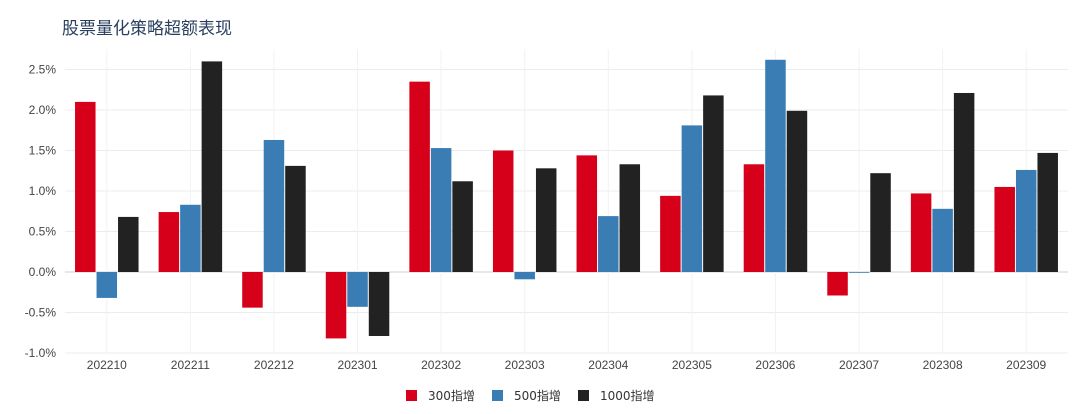 Image resolution: width=1080 pixels, height=414 pixels. Describe the element at coordinates (608, 244) in the screenshot. I see `bar-500指增-202304` at that location.